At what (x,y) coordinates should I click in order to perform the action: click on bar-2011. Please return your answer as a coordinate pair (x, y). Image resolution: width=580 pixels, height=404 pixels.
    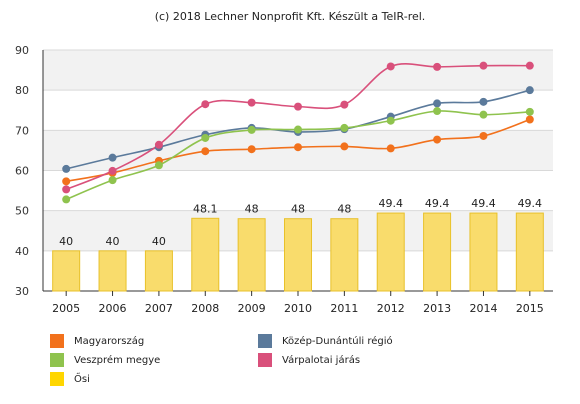
    Looking at the image, I should click on (344, 255).